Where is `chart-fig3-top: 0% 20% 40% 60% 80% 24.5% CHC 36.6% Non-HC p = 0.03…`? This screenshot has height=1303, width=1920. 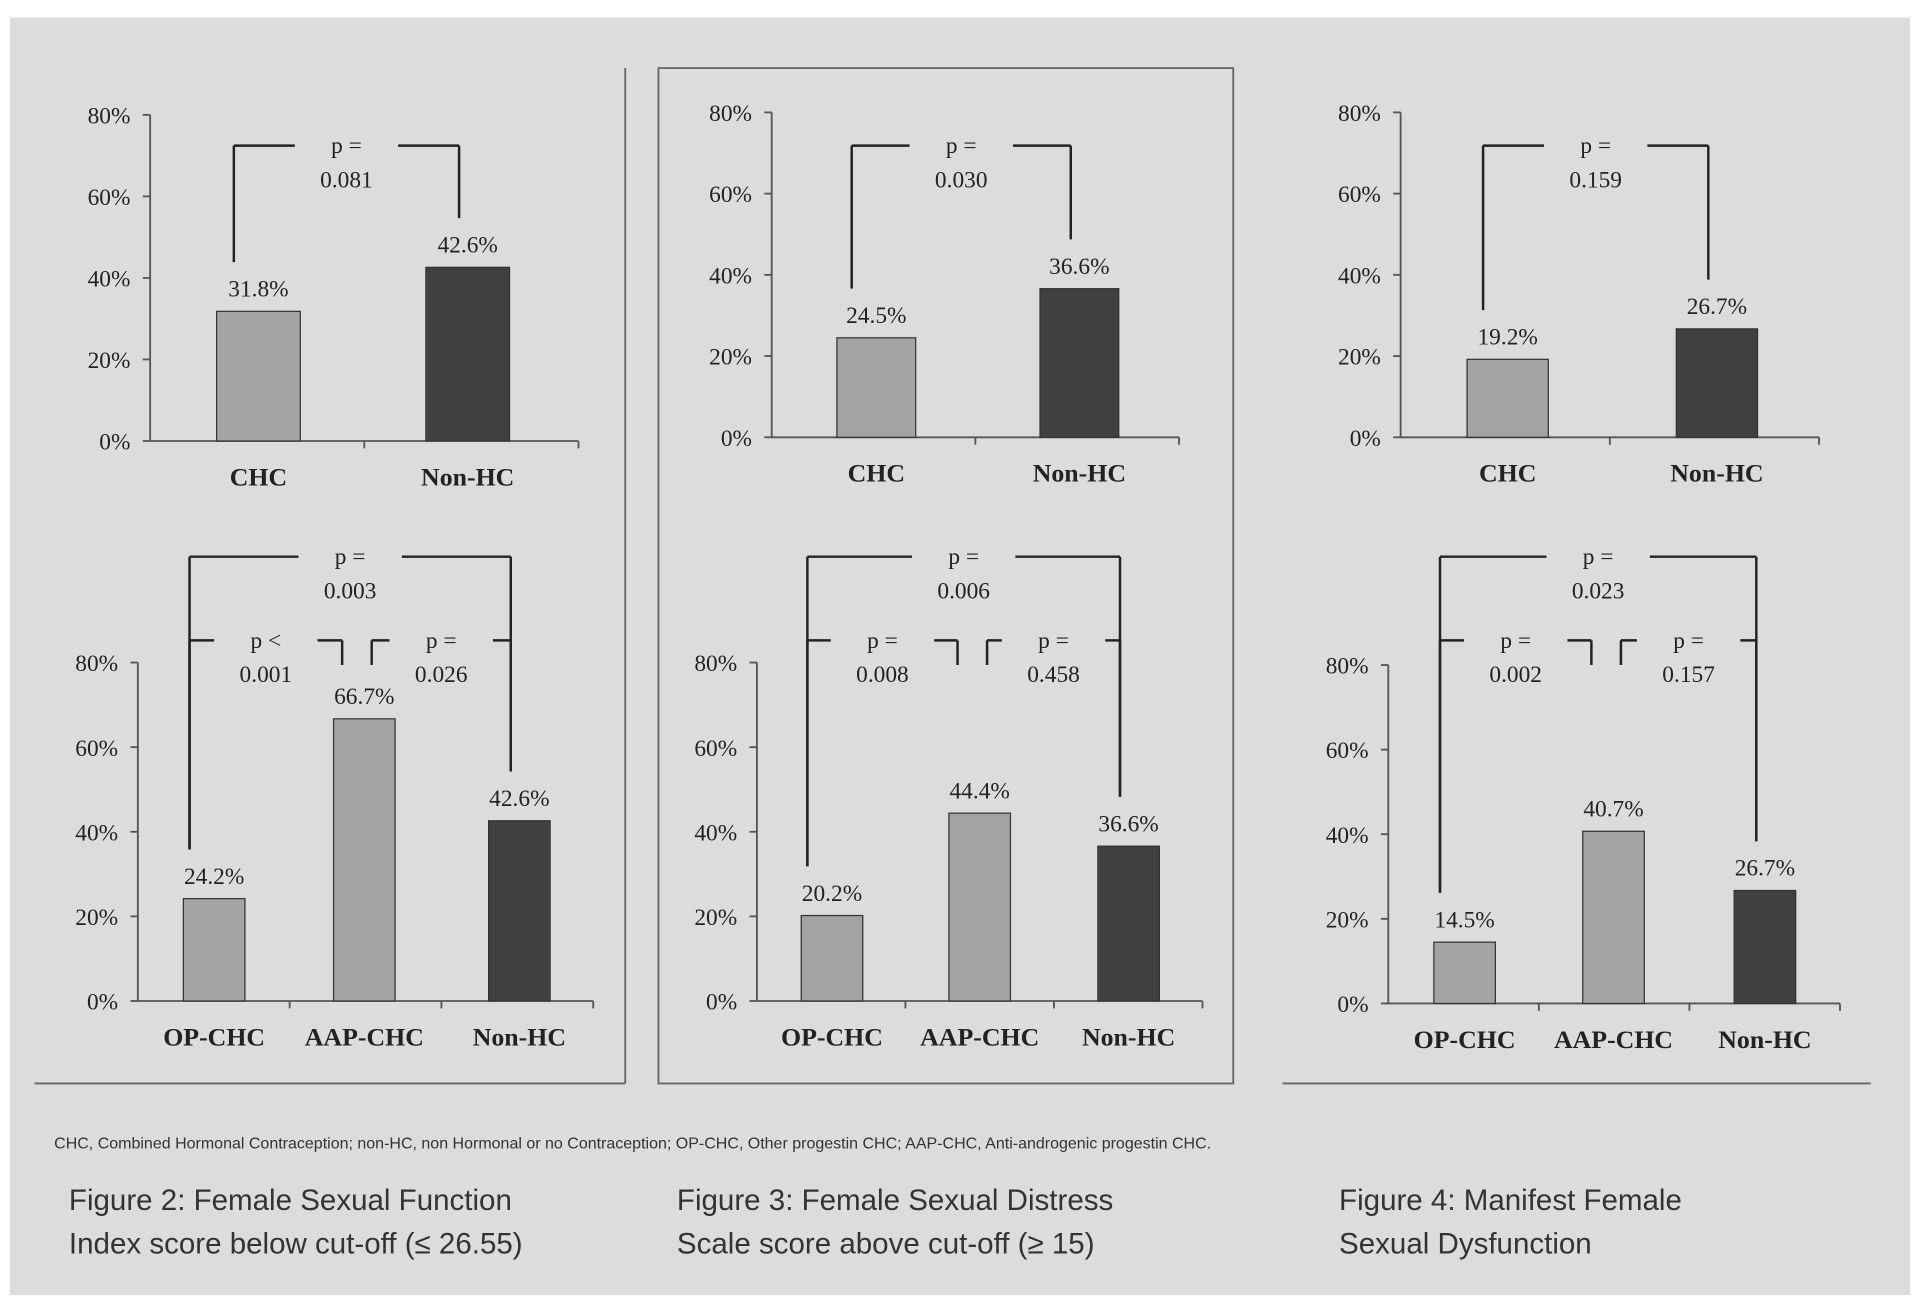
chart-fig3-top: 0% 20% 40% 60% 80% 24.5% CHC 36.6% Non-HC p = 0.03… is located at coordinates (944, 294).